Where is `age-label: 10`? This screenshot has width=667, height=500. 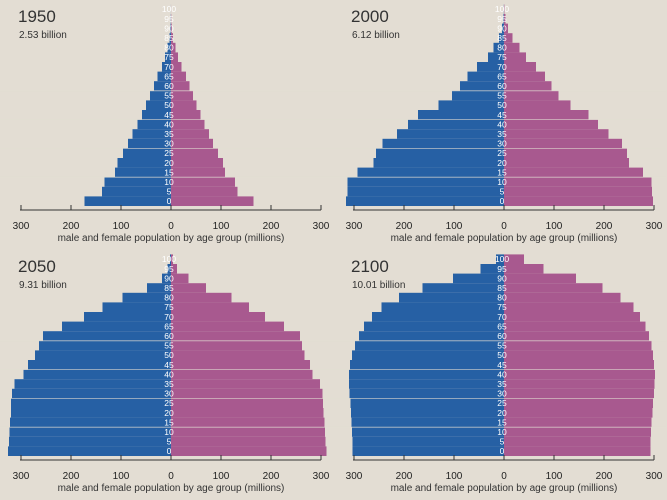
age-label: 10 is located at coordinates (502, 182).